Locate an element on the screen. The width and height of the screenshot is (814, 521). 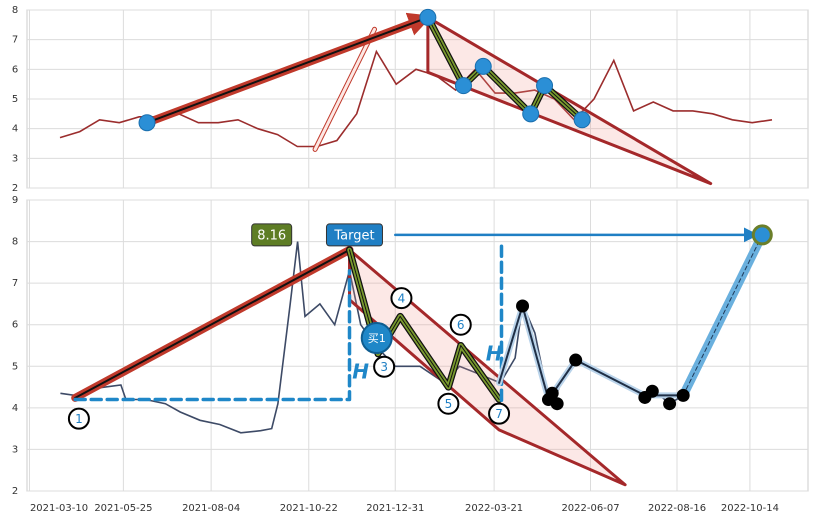
point-number: 4 is located at coordinates (402, 299).